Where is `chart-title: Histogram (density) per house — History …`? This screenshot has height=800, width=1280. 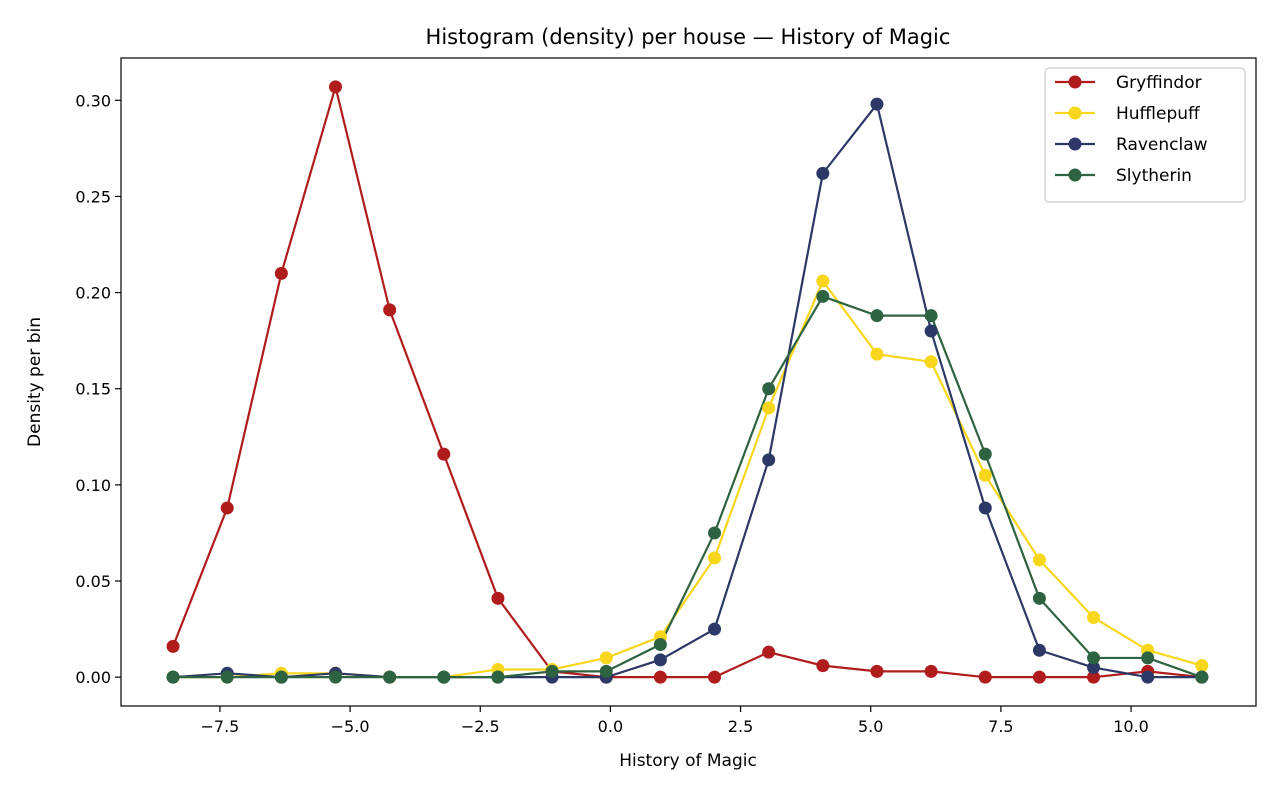 chart-title: Histogram (density) per house — History … is located at coordinates (688, 37).